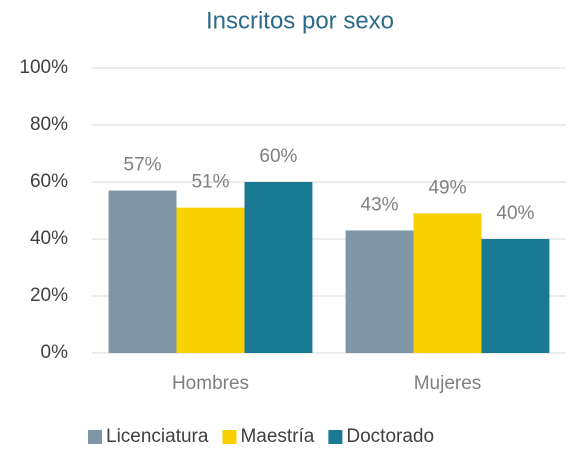  Describe the element at coordinates (43, 67) in the screenshot. I see `y-tick-label: 100%` at that location.